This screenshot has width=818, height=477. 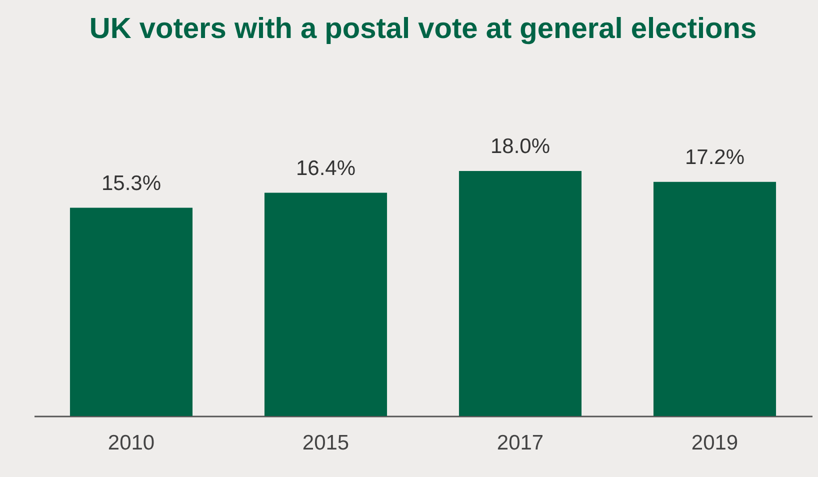 What do you see at coordinates (131, 183) in the screenshot?
I see `data-label: 15.3%` at bounding box center [131, 183].